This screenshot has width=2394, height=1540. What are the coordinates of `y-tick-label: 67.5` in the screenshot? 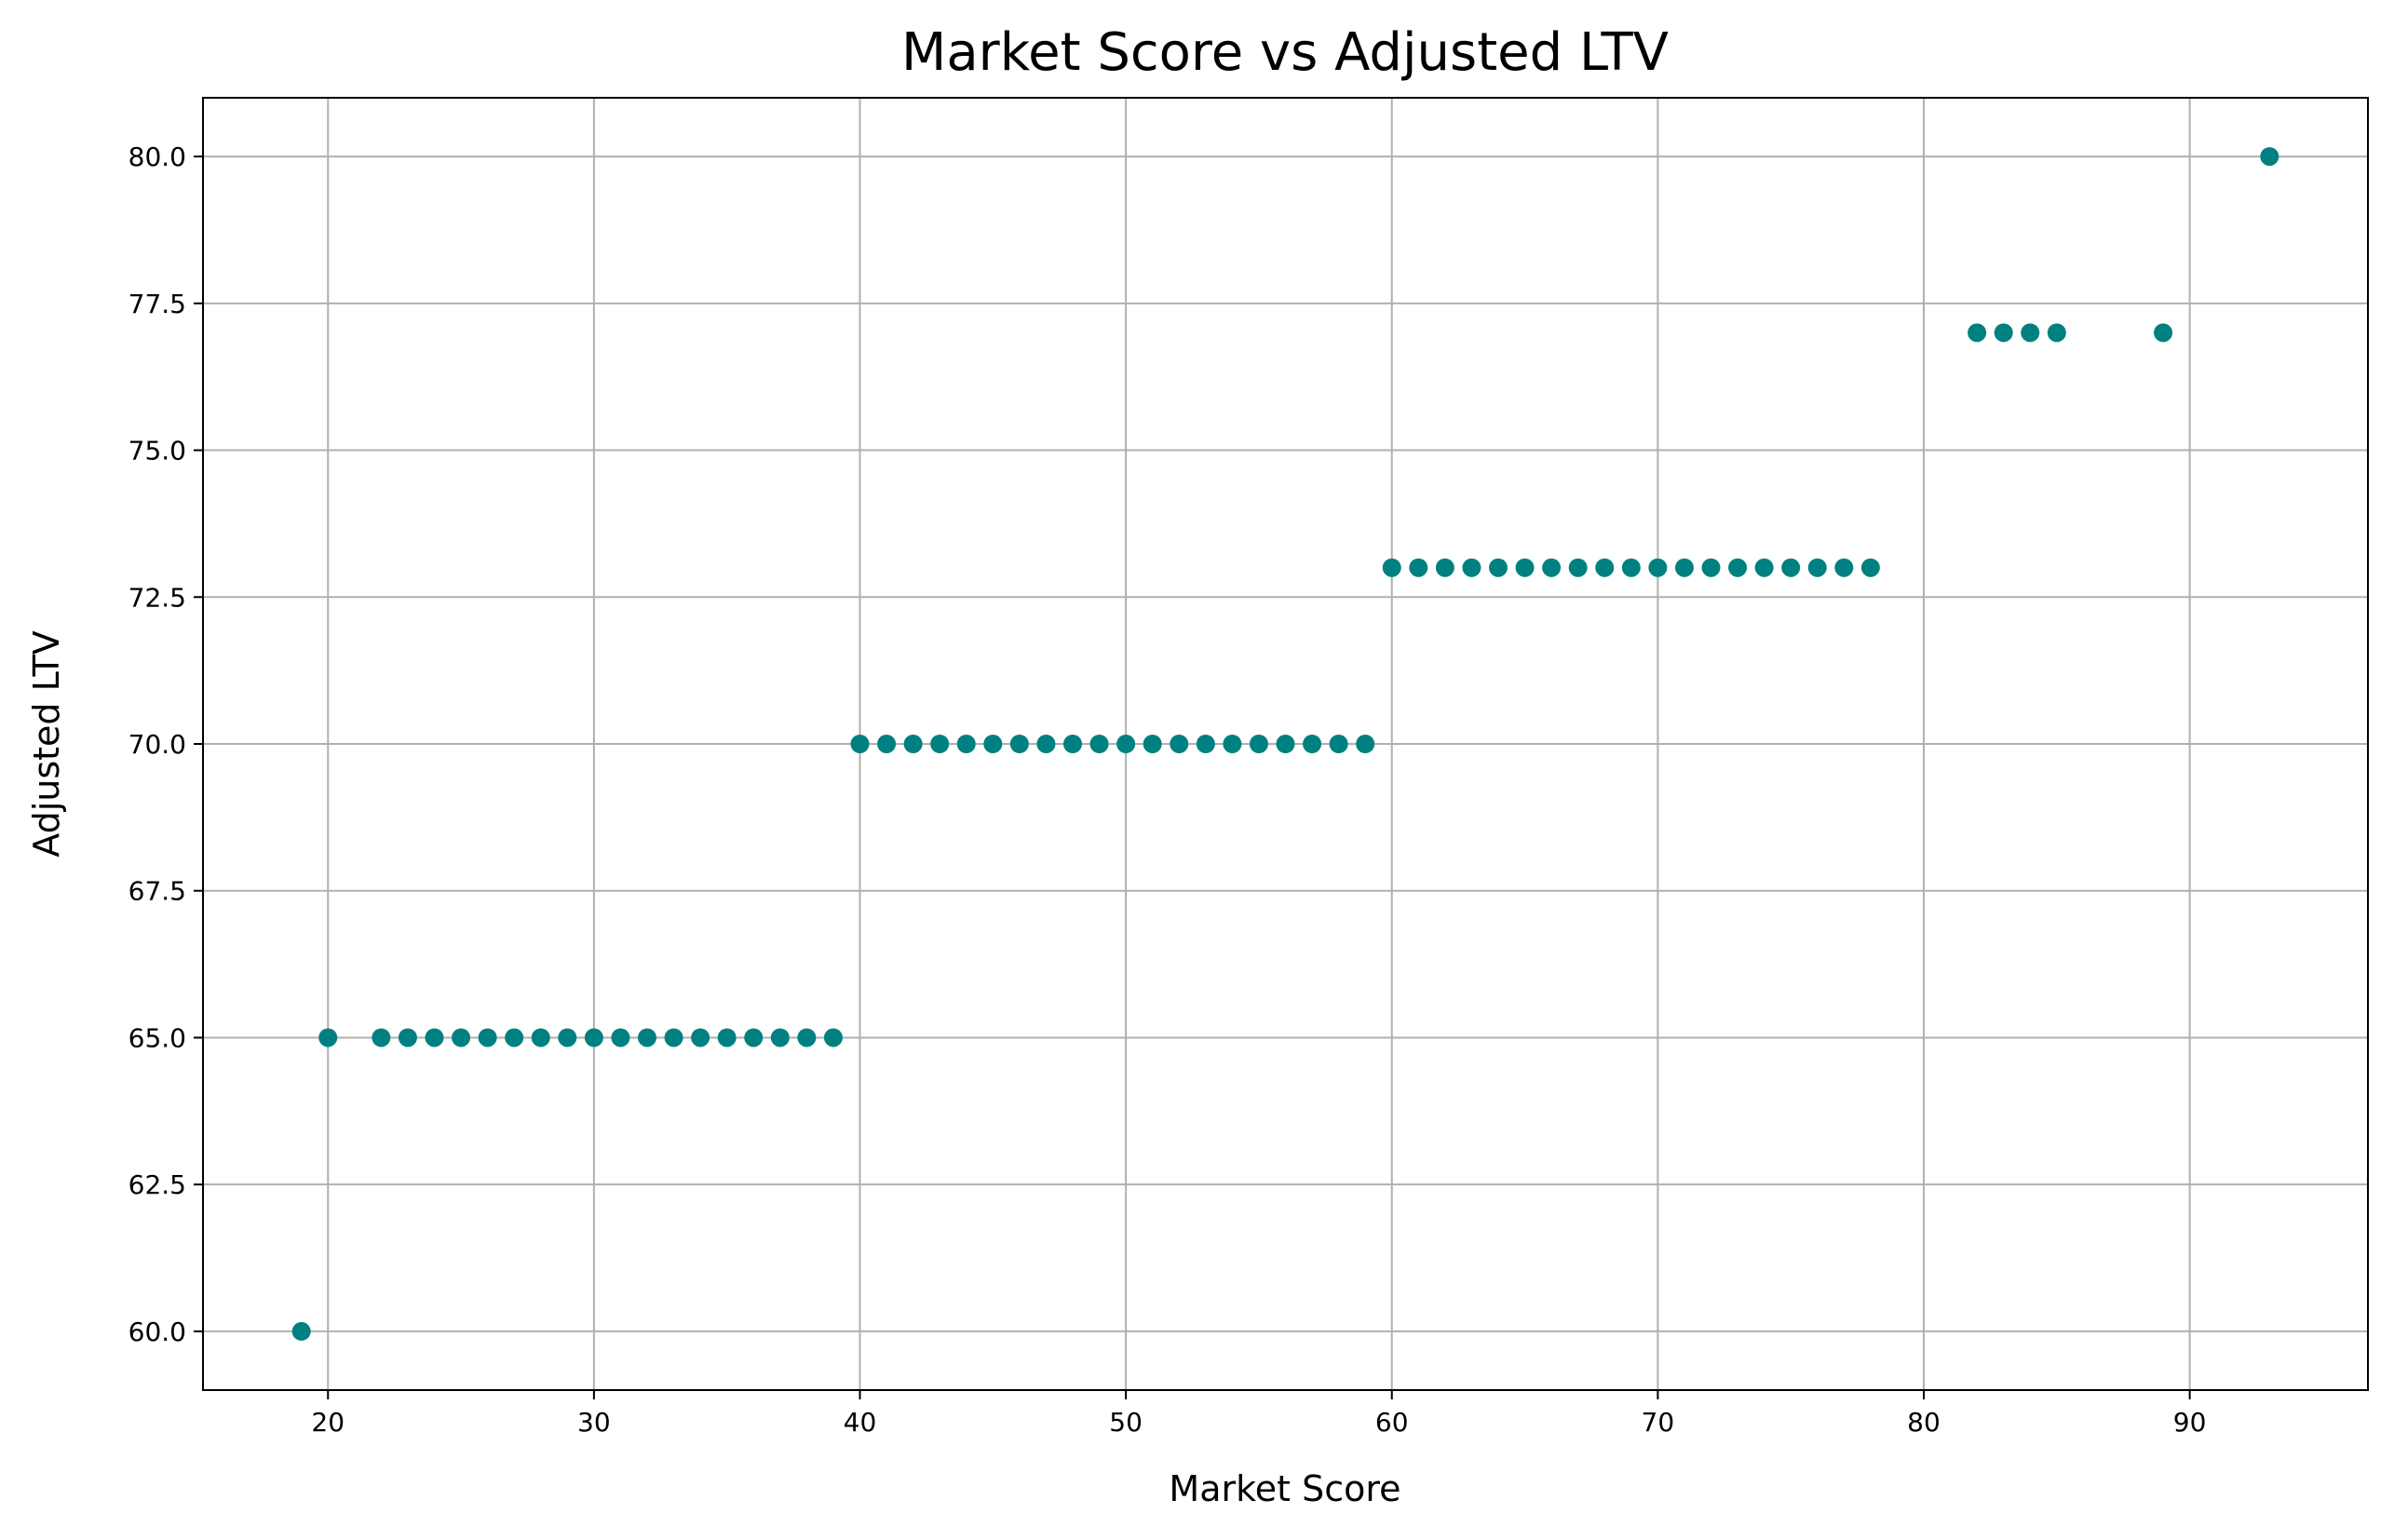 It's located at (157, 892).